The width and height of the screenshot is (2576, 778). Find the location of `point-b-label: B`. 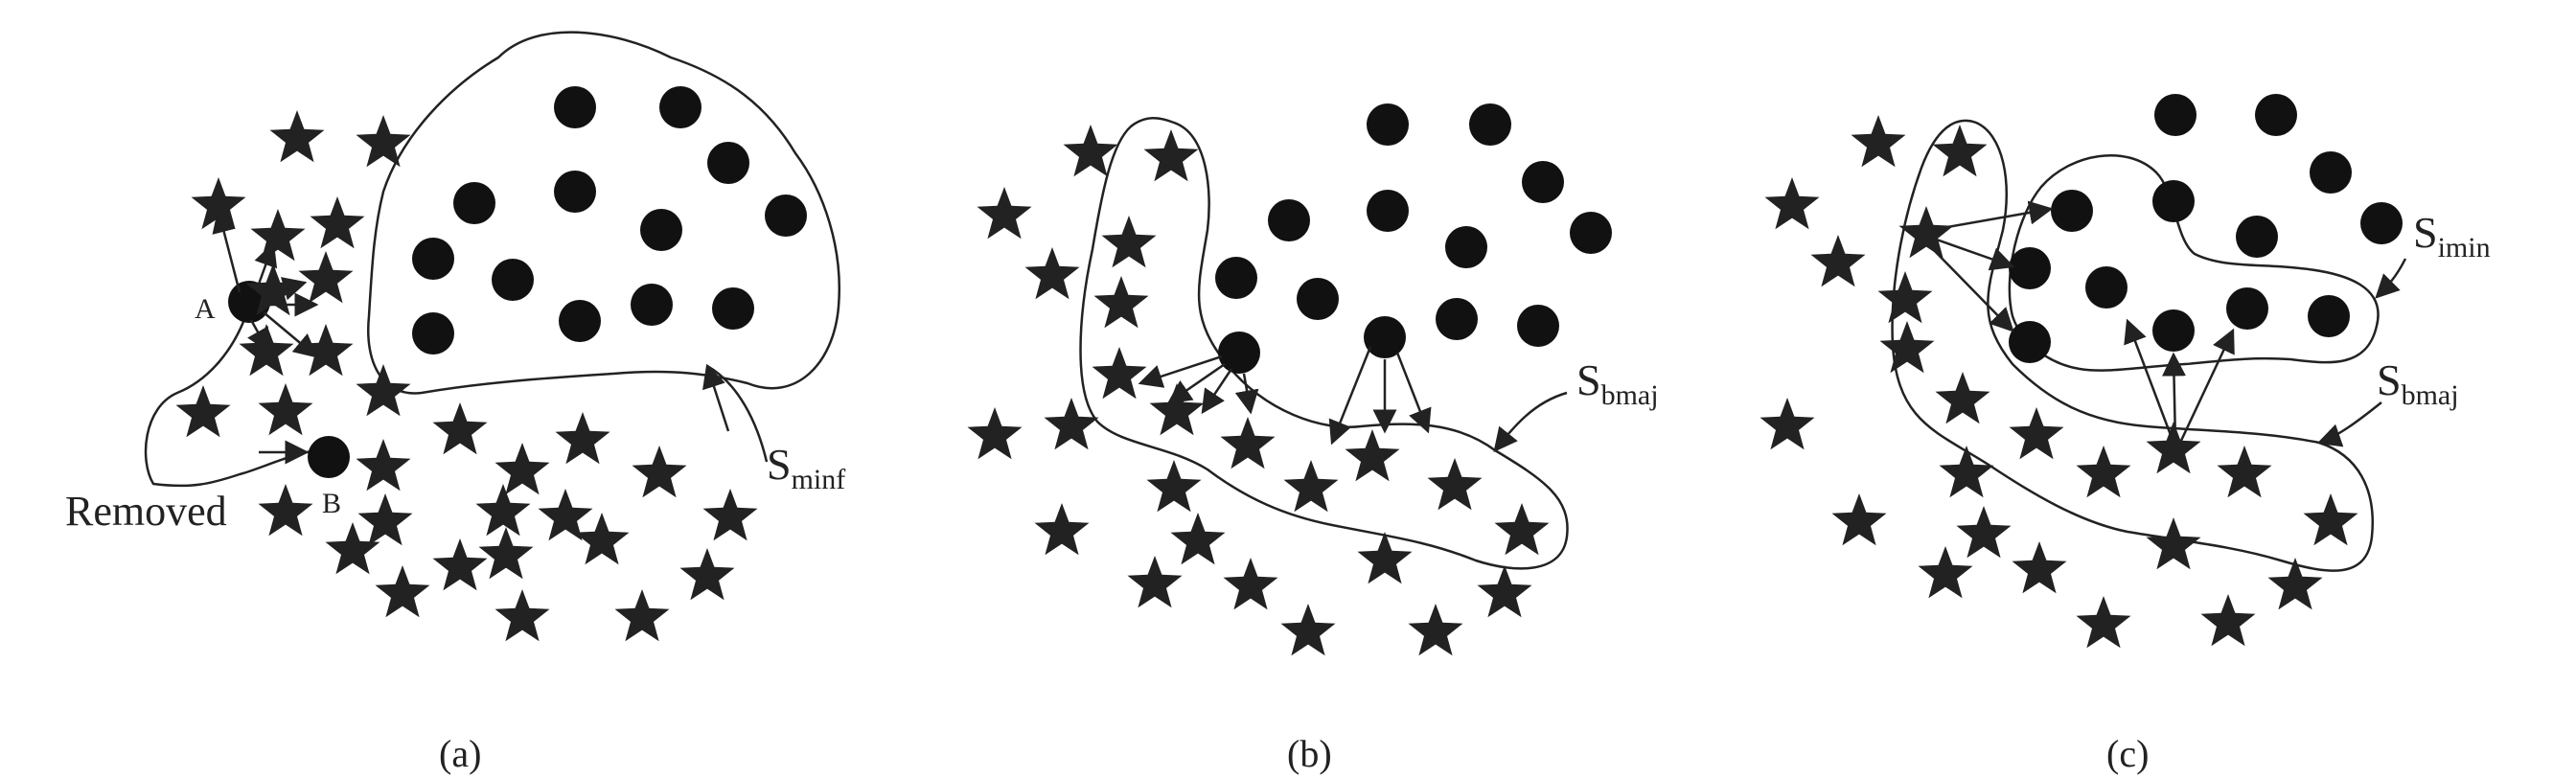

point-b-label: B is located at coordinates (331, 504).